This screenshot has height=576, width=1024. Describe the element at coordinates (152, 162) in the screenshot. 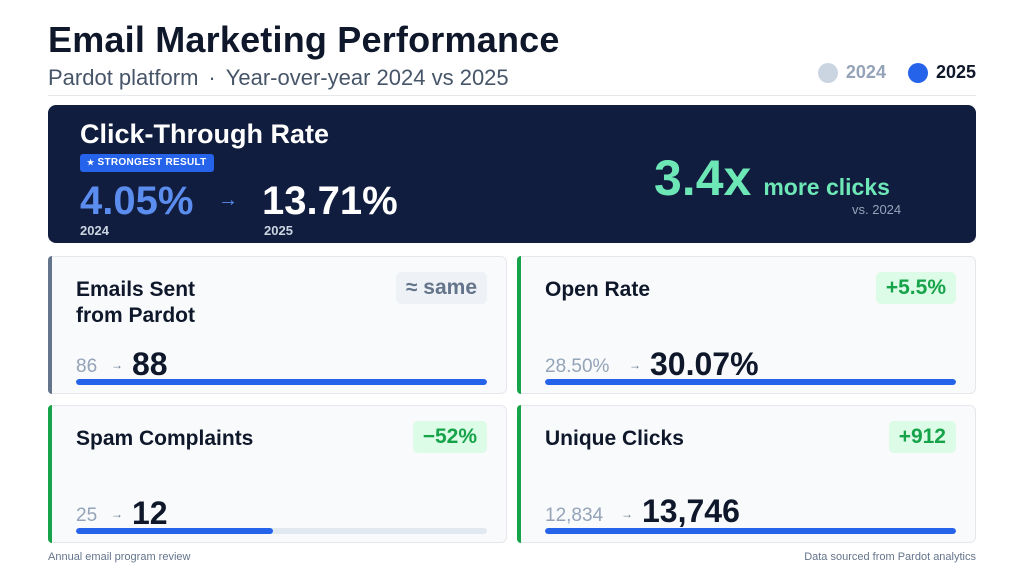

I see `badge-label: STRONGEST RESULT` at that location.